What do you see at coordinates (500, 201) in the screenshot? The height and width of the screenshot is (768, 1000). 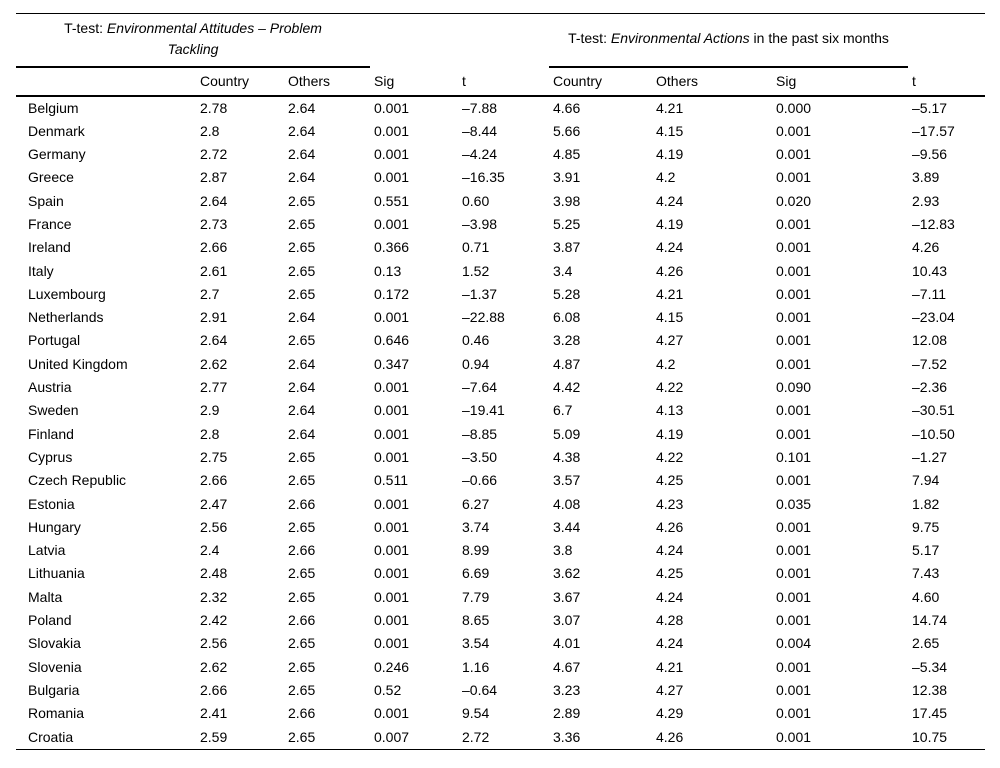 I see `table-row: Spain 2.64 2.65 0.551 0.60 3.98 4.24 0.020 2.93` at bounding box center [500, 201].